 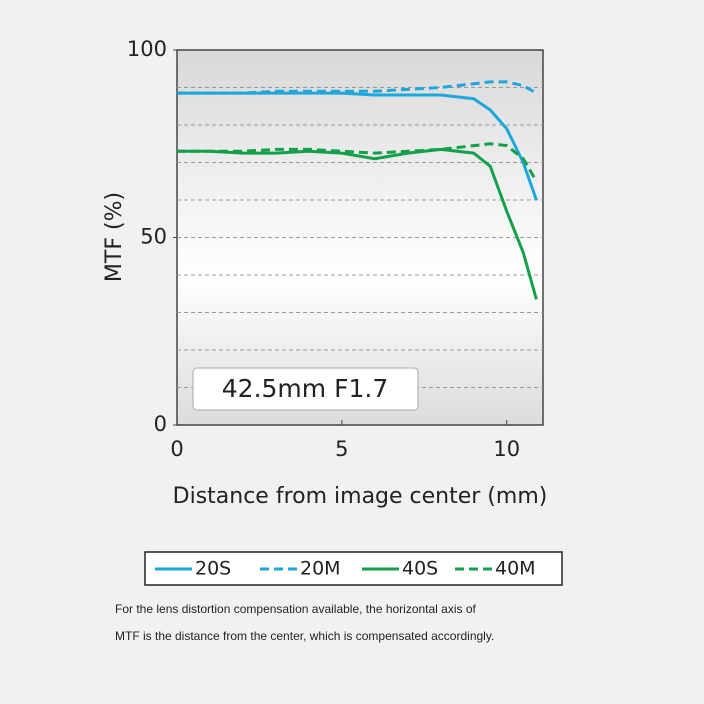 What do you see at coordinates (176, 449) in the screenshot?
I see `x-tick-label: 0` at bounding box center [176, 449].